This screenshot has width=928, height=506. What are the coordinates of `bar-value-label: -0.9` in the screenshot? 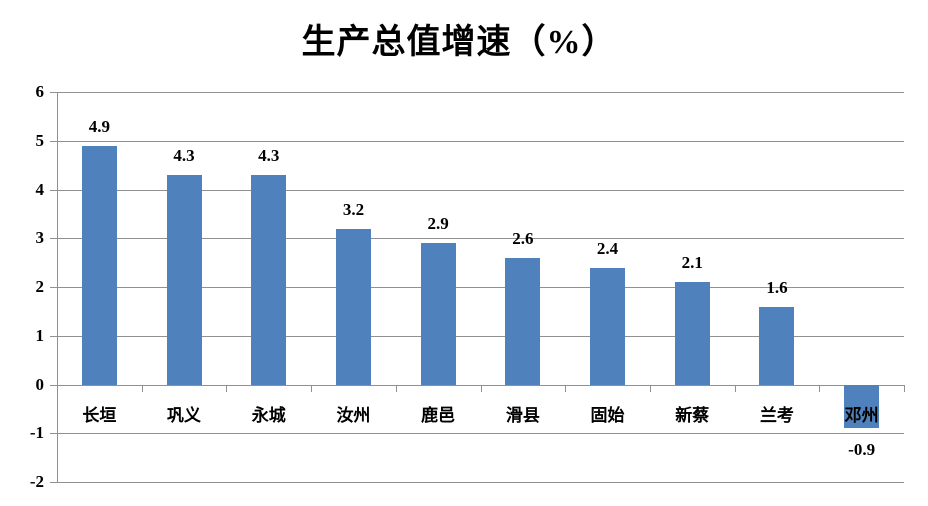 It's located at (862, 450).